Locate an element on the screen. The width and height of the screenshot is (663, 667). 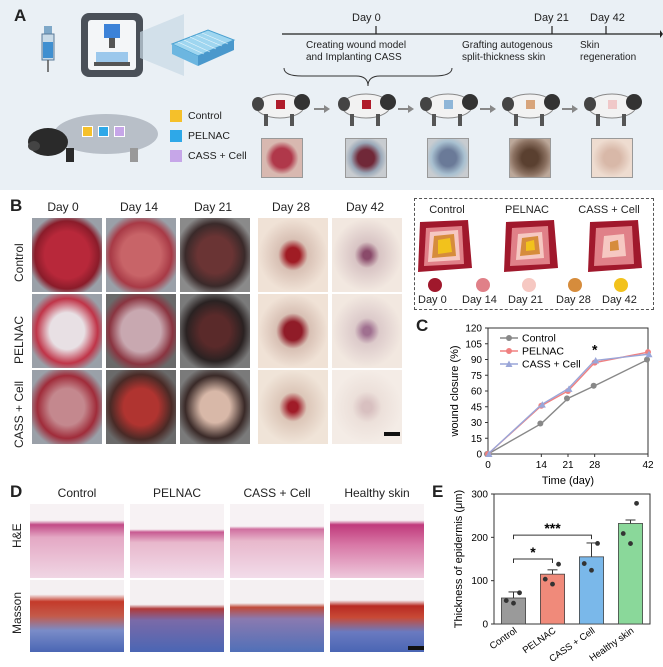
schem-title-pelnac: PELNAC is located at coordinates (527, 210).